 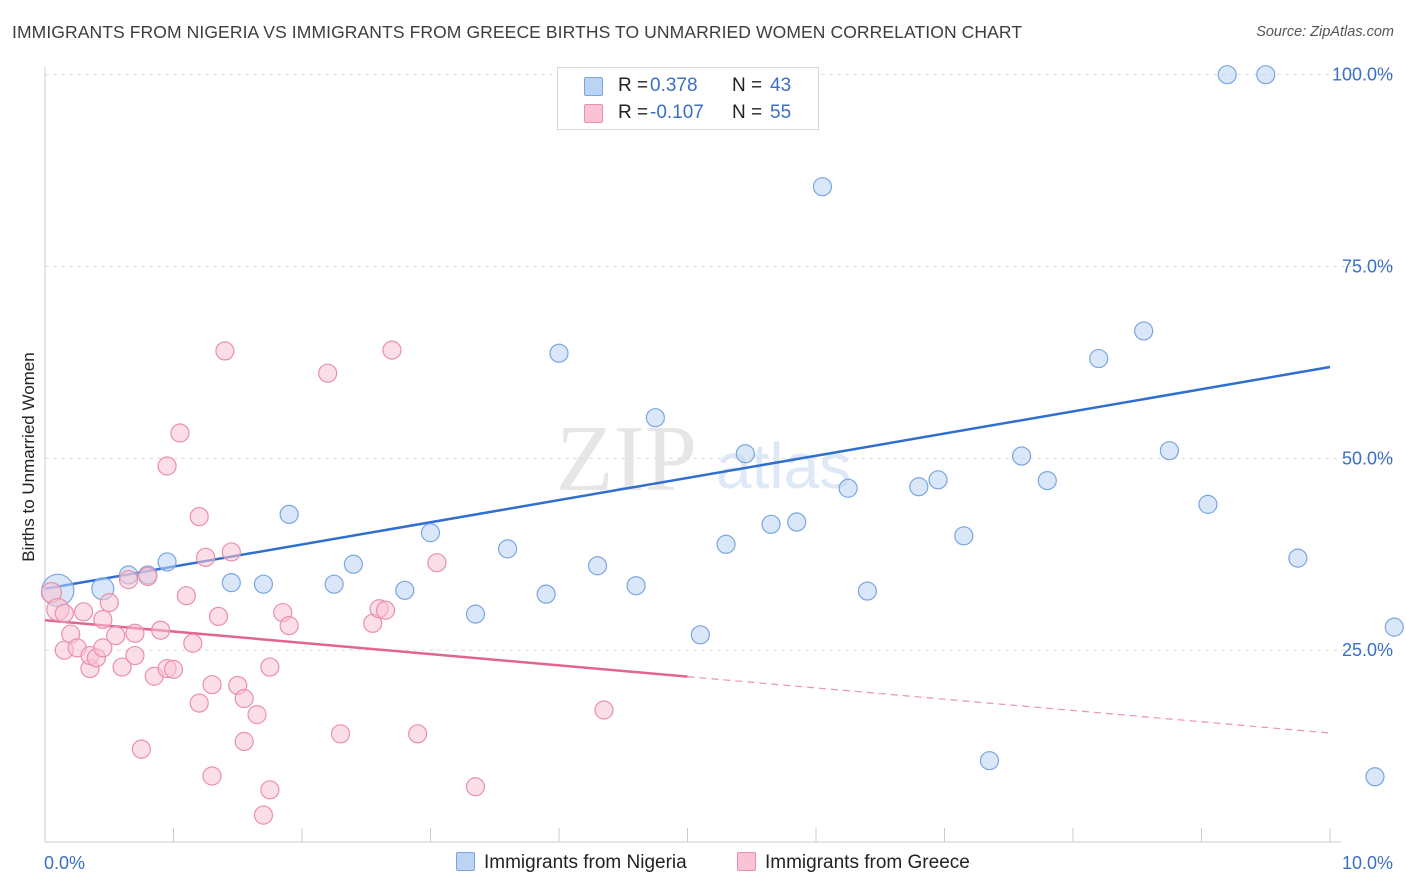 What do you see at coordinates (64, 863) in the screenshot?
I see `x-tick-label-min: 0.0%` at bounding box center [64, 863].